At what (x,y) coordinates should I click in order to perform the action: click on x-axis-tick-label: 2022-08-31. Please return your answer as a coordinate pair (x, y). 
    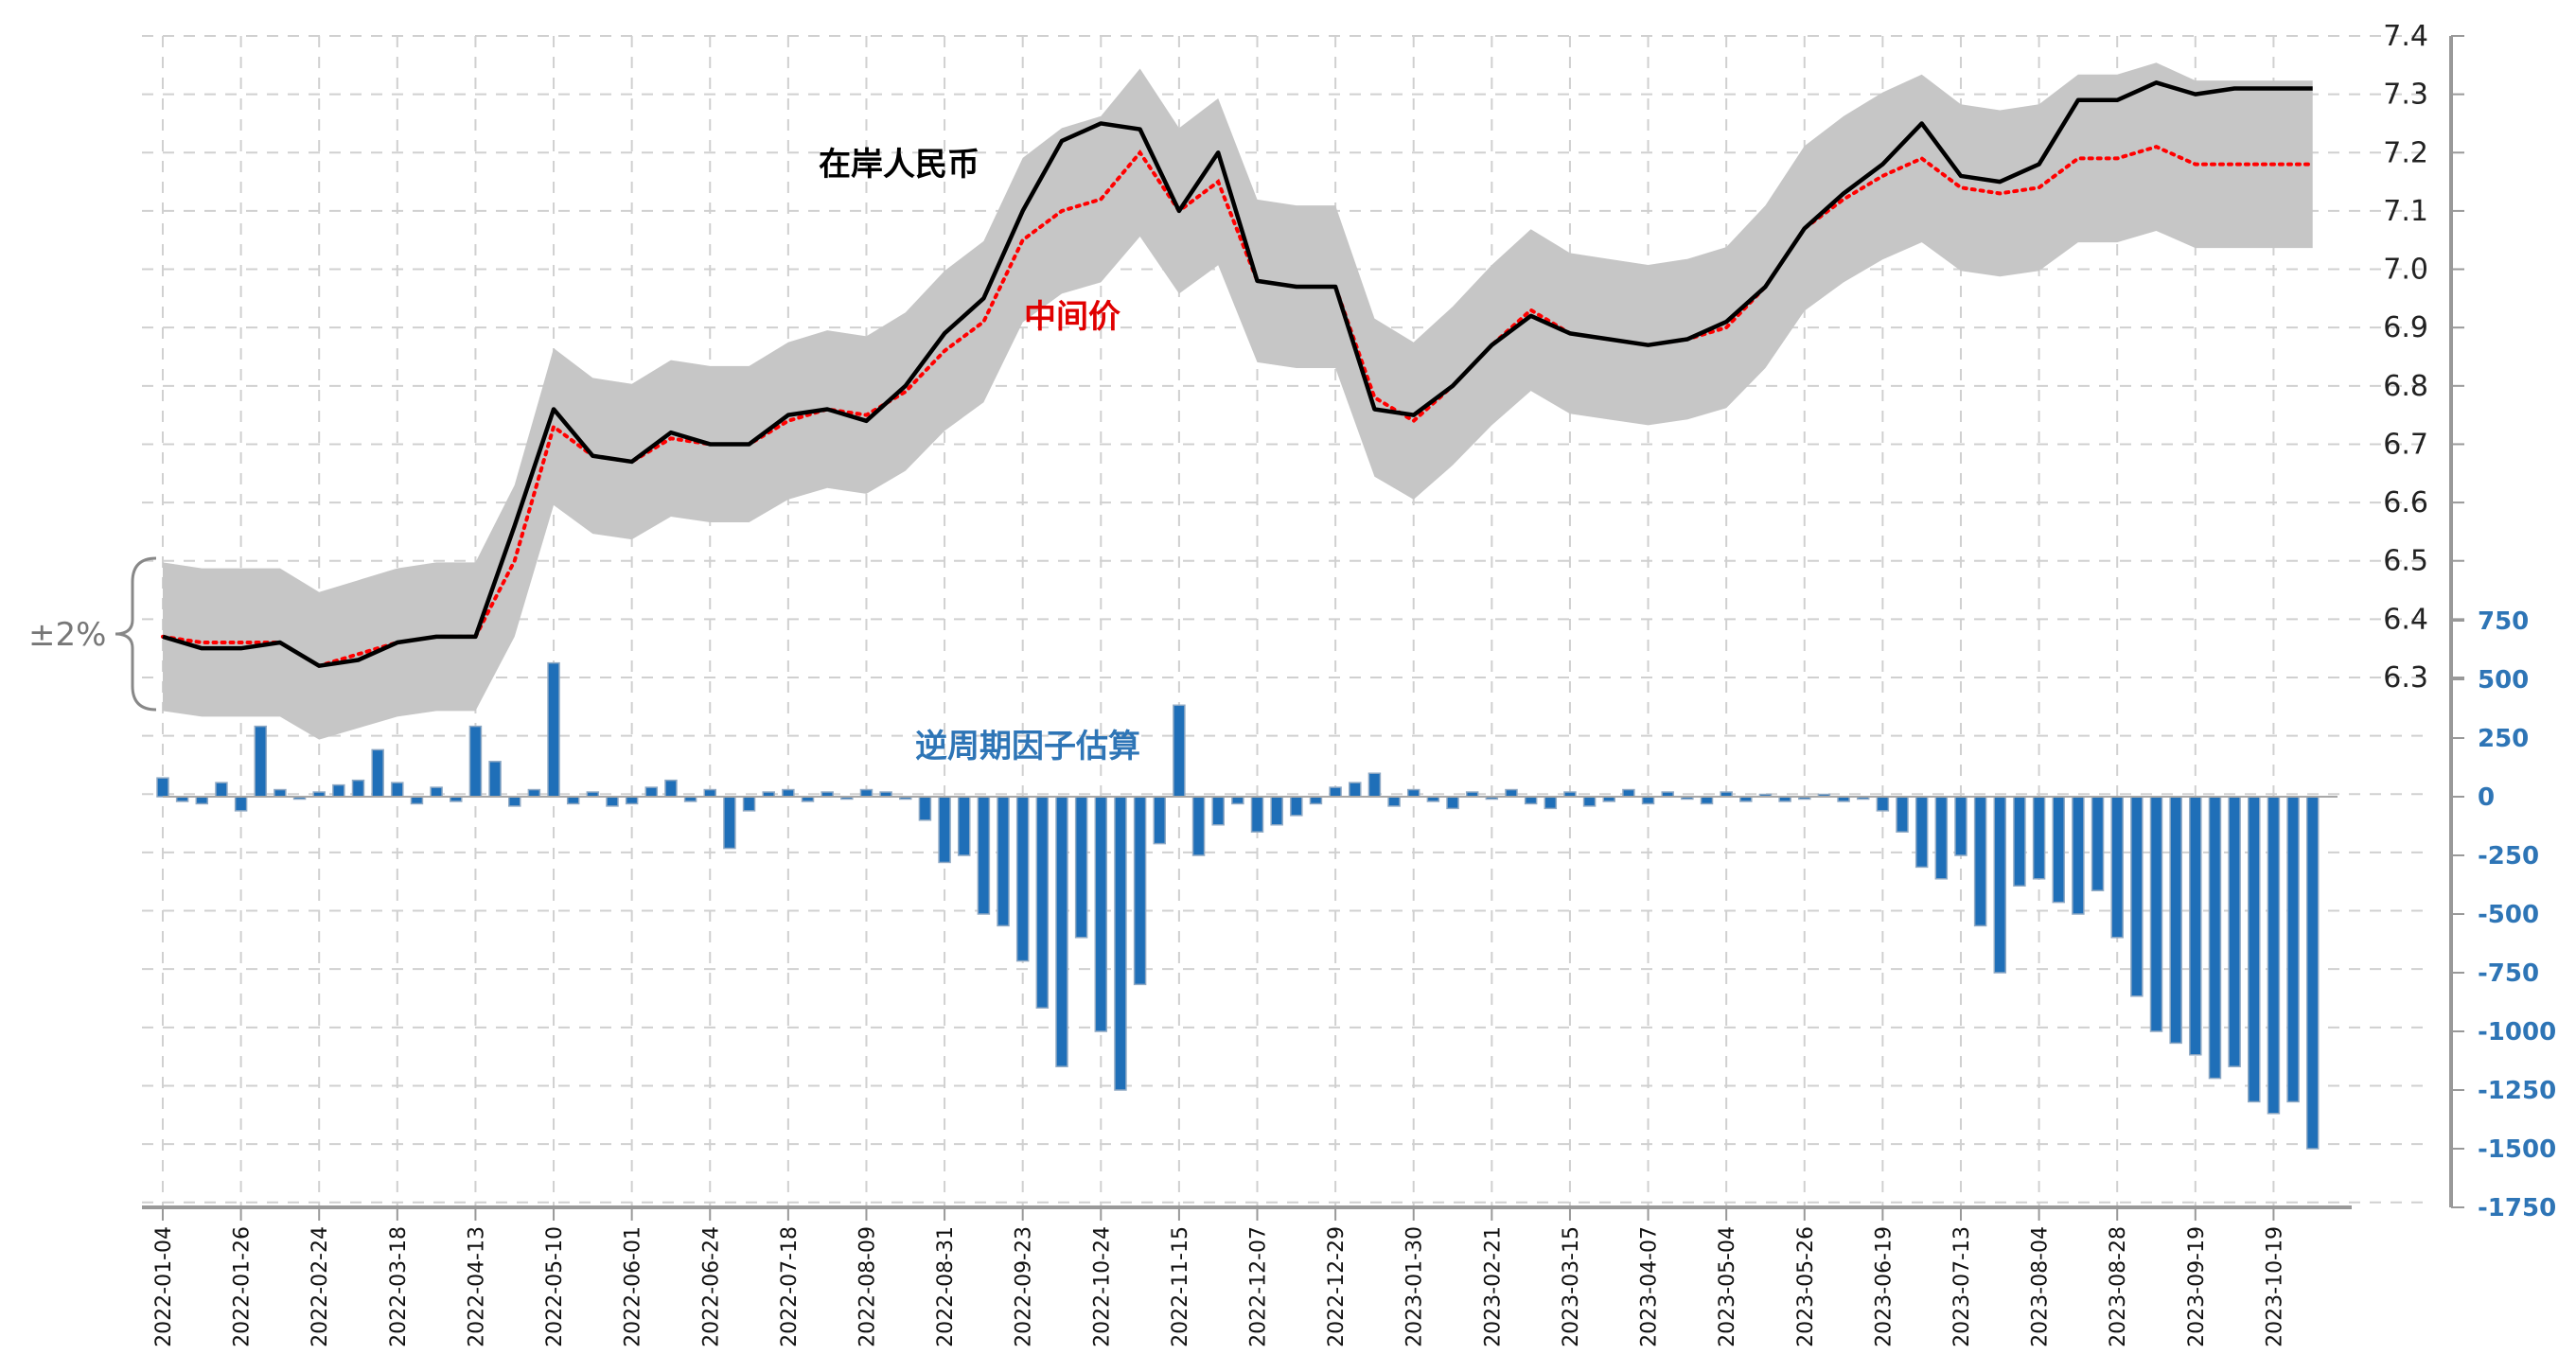
    Looking at the image, I should click on (946, 1286).